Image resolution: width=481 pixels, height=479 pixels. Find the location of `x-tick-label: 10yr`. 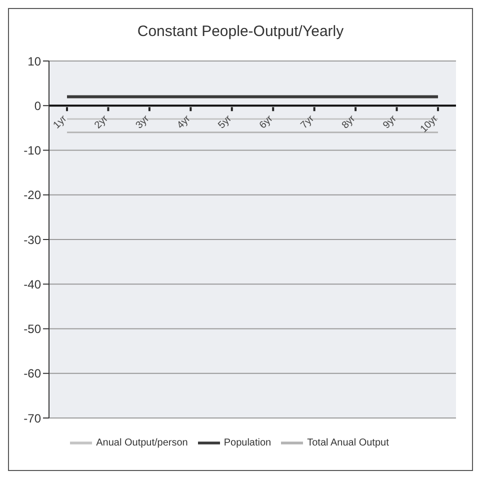

x-tick-label: 10yr is located at coordinates (429, 123).